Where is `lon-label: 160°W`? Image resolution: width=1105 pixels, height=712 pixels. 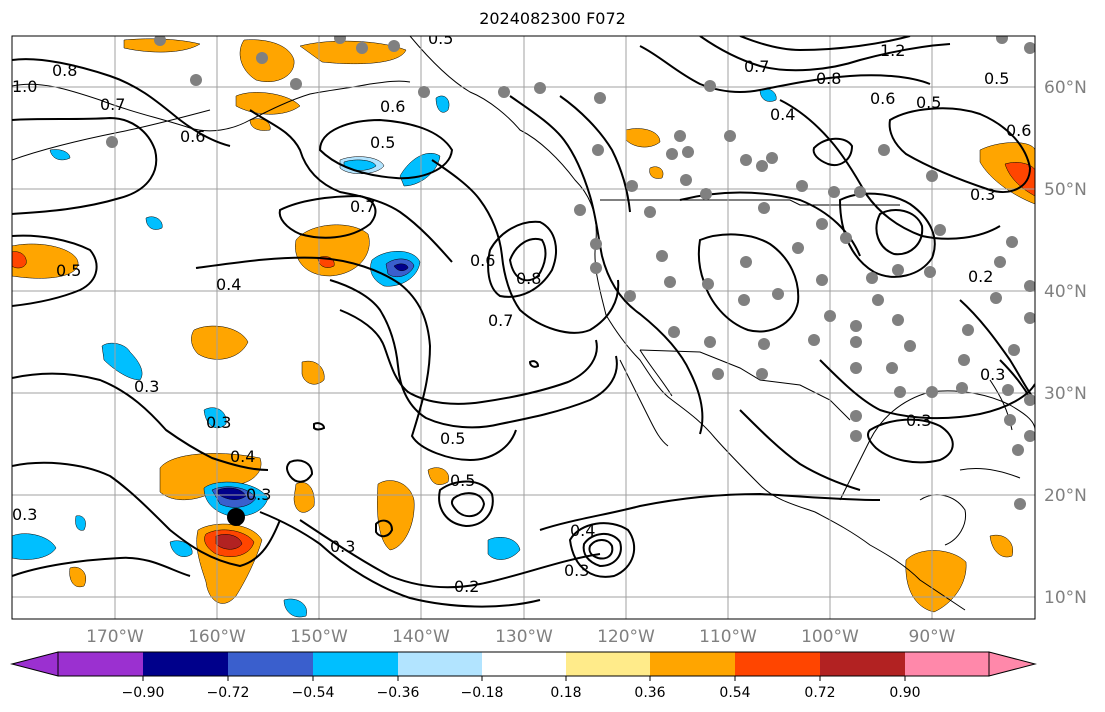 lon-label: 160°W is located at coordinates (217, 637).